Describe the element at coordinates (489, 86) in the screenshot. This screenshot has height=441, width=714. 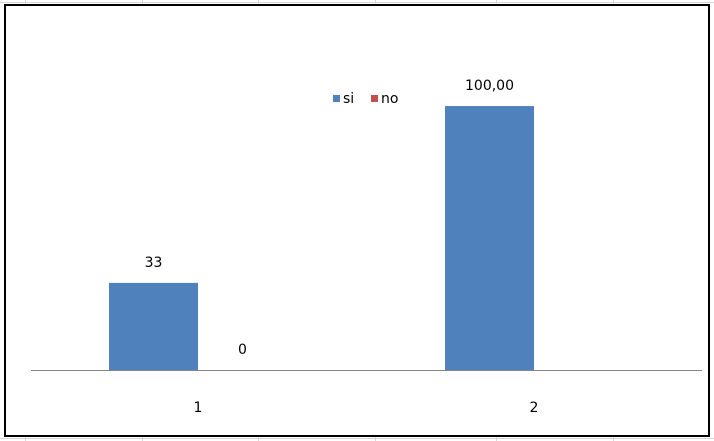
I see `data-label-si-2: 100,00` at that location.